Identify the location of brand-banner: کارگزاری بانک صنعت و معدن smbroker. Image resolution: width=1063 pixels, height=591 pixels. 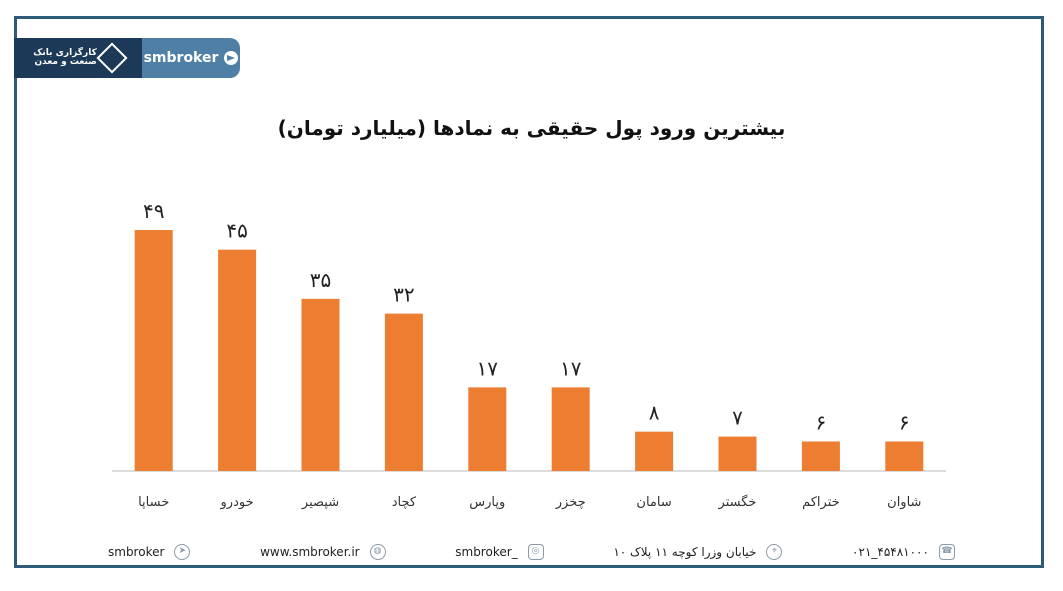
(127, 58).